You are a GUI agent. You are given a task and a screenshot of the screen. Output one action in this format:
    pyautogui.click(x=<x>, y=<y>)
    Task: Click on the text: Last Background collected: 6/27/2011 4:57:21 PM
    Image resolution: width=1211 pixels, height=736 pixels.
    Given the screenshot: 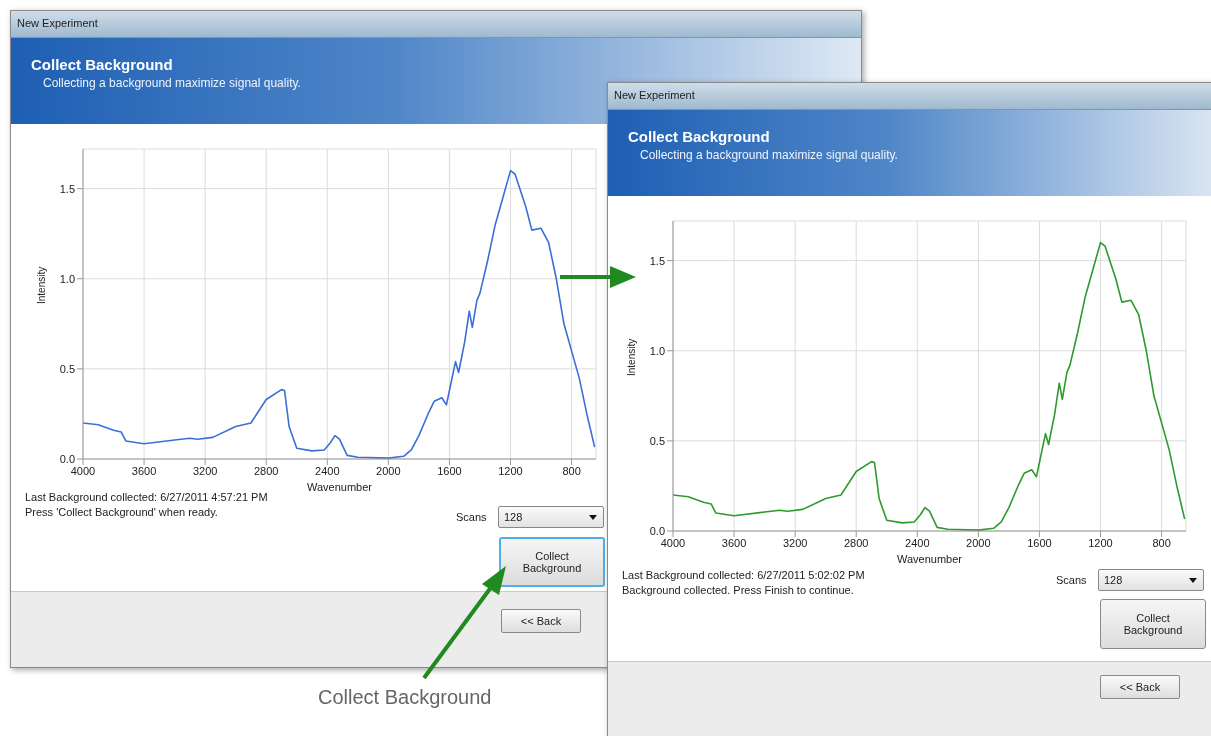 What is the action you would take?
    pyautogui.click(x=146, y=497)
    